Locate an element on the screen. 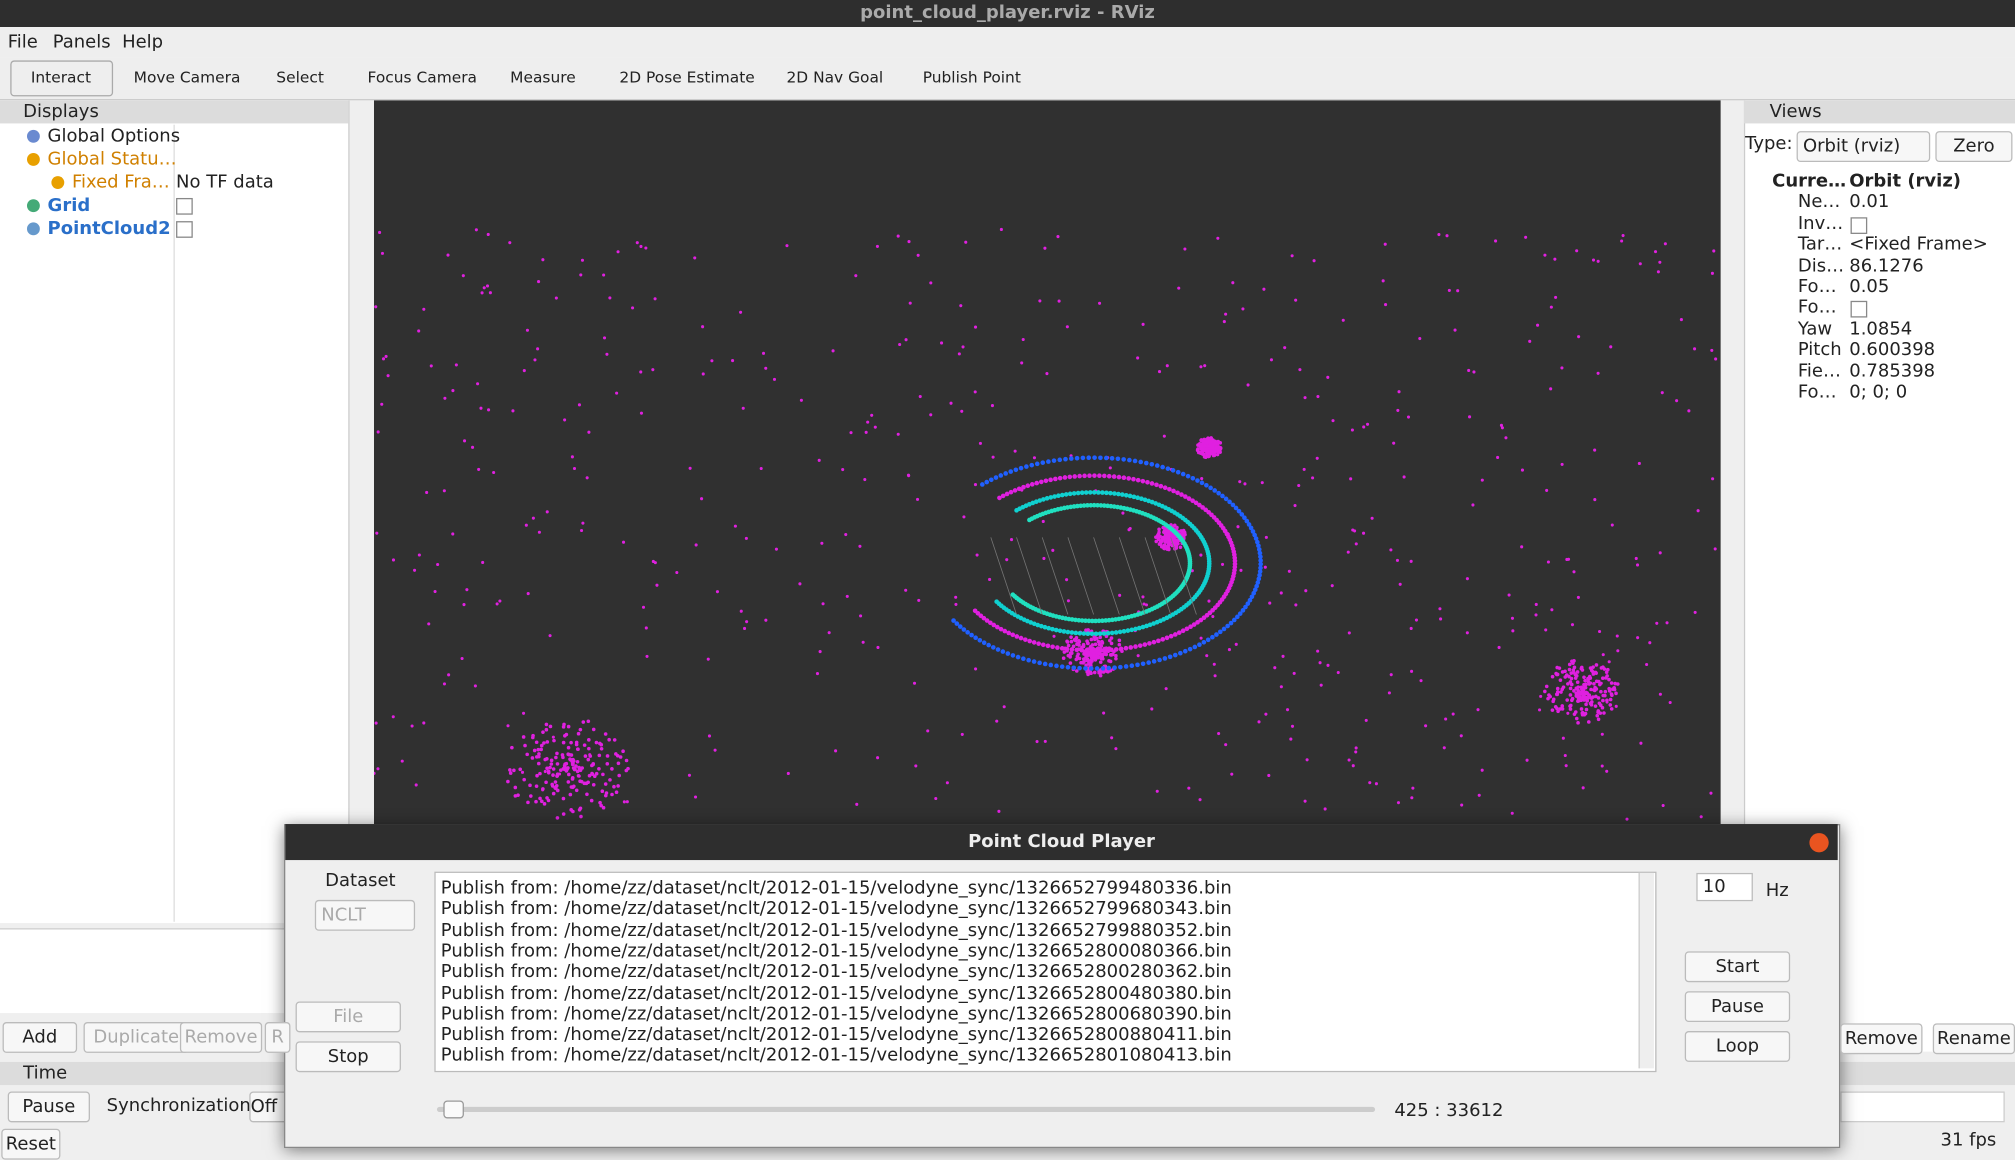 The height and width of the screenshot is (1160, 2015). display-button: Add is located at coordinates (40, 1037).